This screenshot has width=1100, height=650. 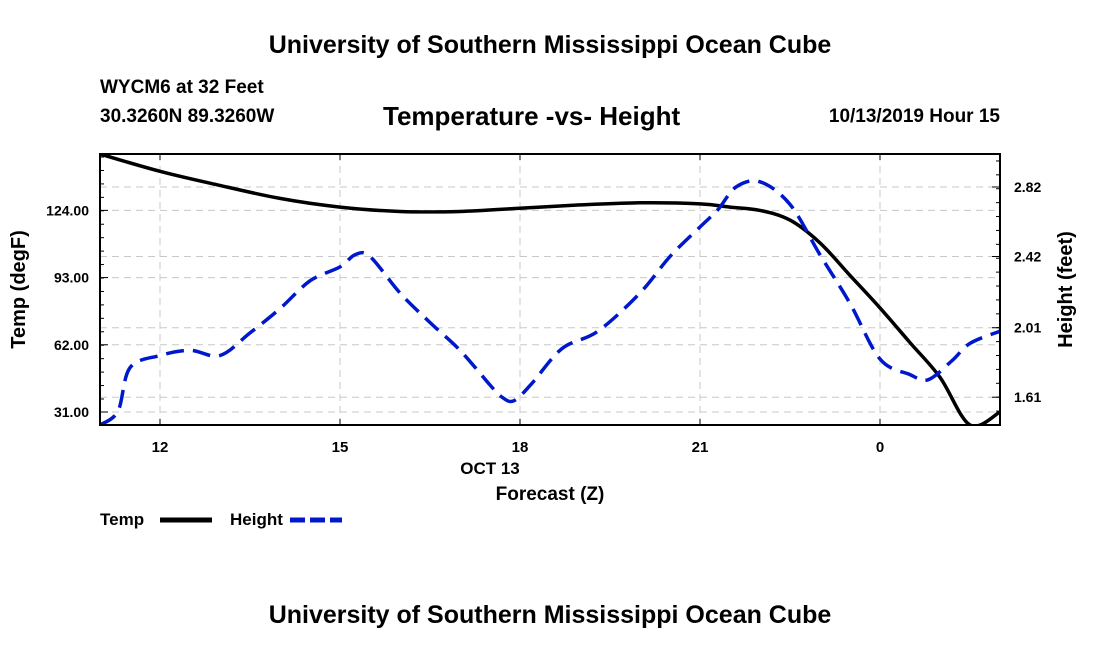 What do you see at coordinates (182, 87) in the screenshot?
I see `station-label: WYCM6 at 32 Feet` at bounding box center [182, 87].